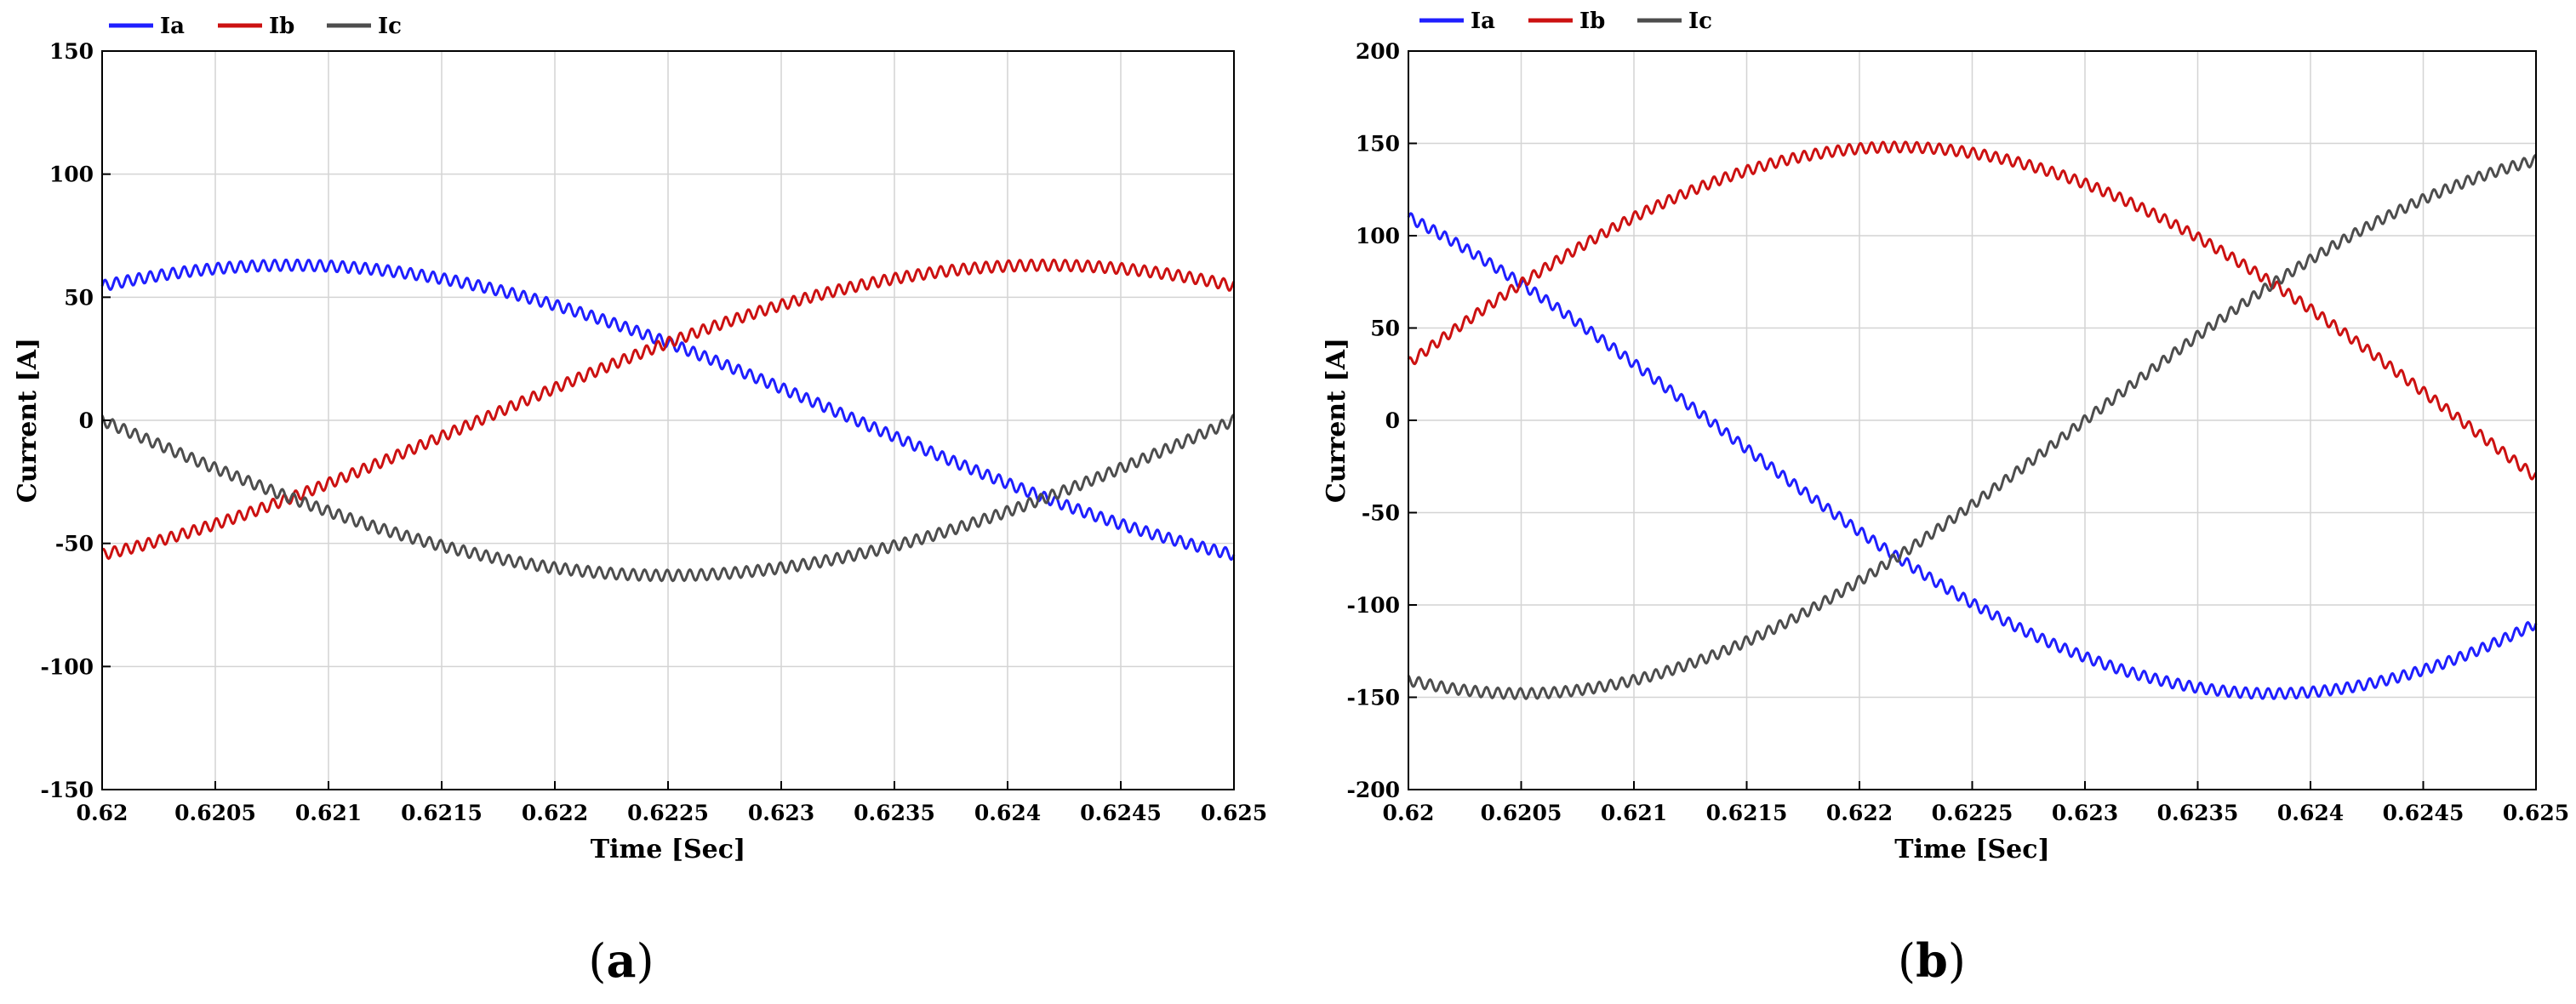  Describe the element at coordinates (621, 961) in the screenshot. I see `caption-a: (a)` at that location.